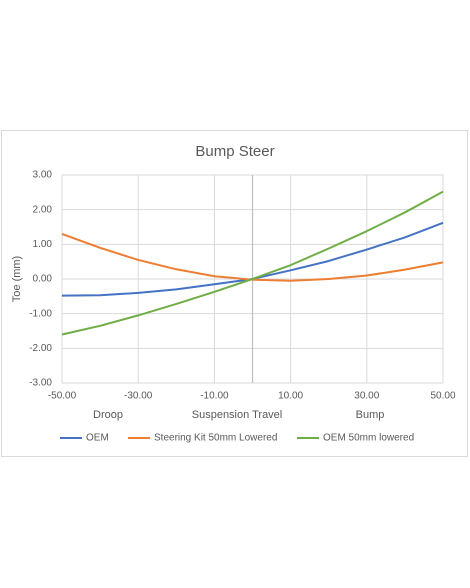 The width and height of the screenshot is (470, 588). I want to click on x-tick-label: -10.00, so click(214, 396).